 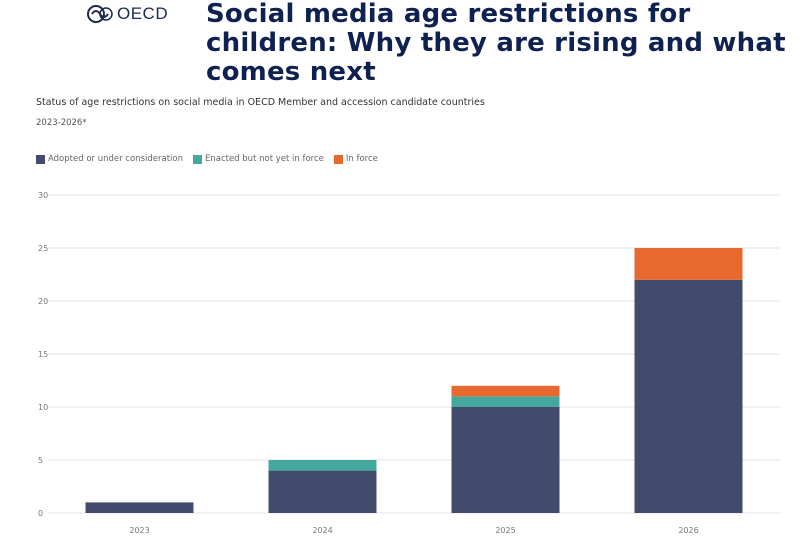 I want to click on legend-item-enacted: Enacted but not yet in force, so click(x=258, y=159).